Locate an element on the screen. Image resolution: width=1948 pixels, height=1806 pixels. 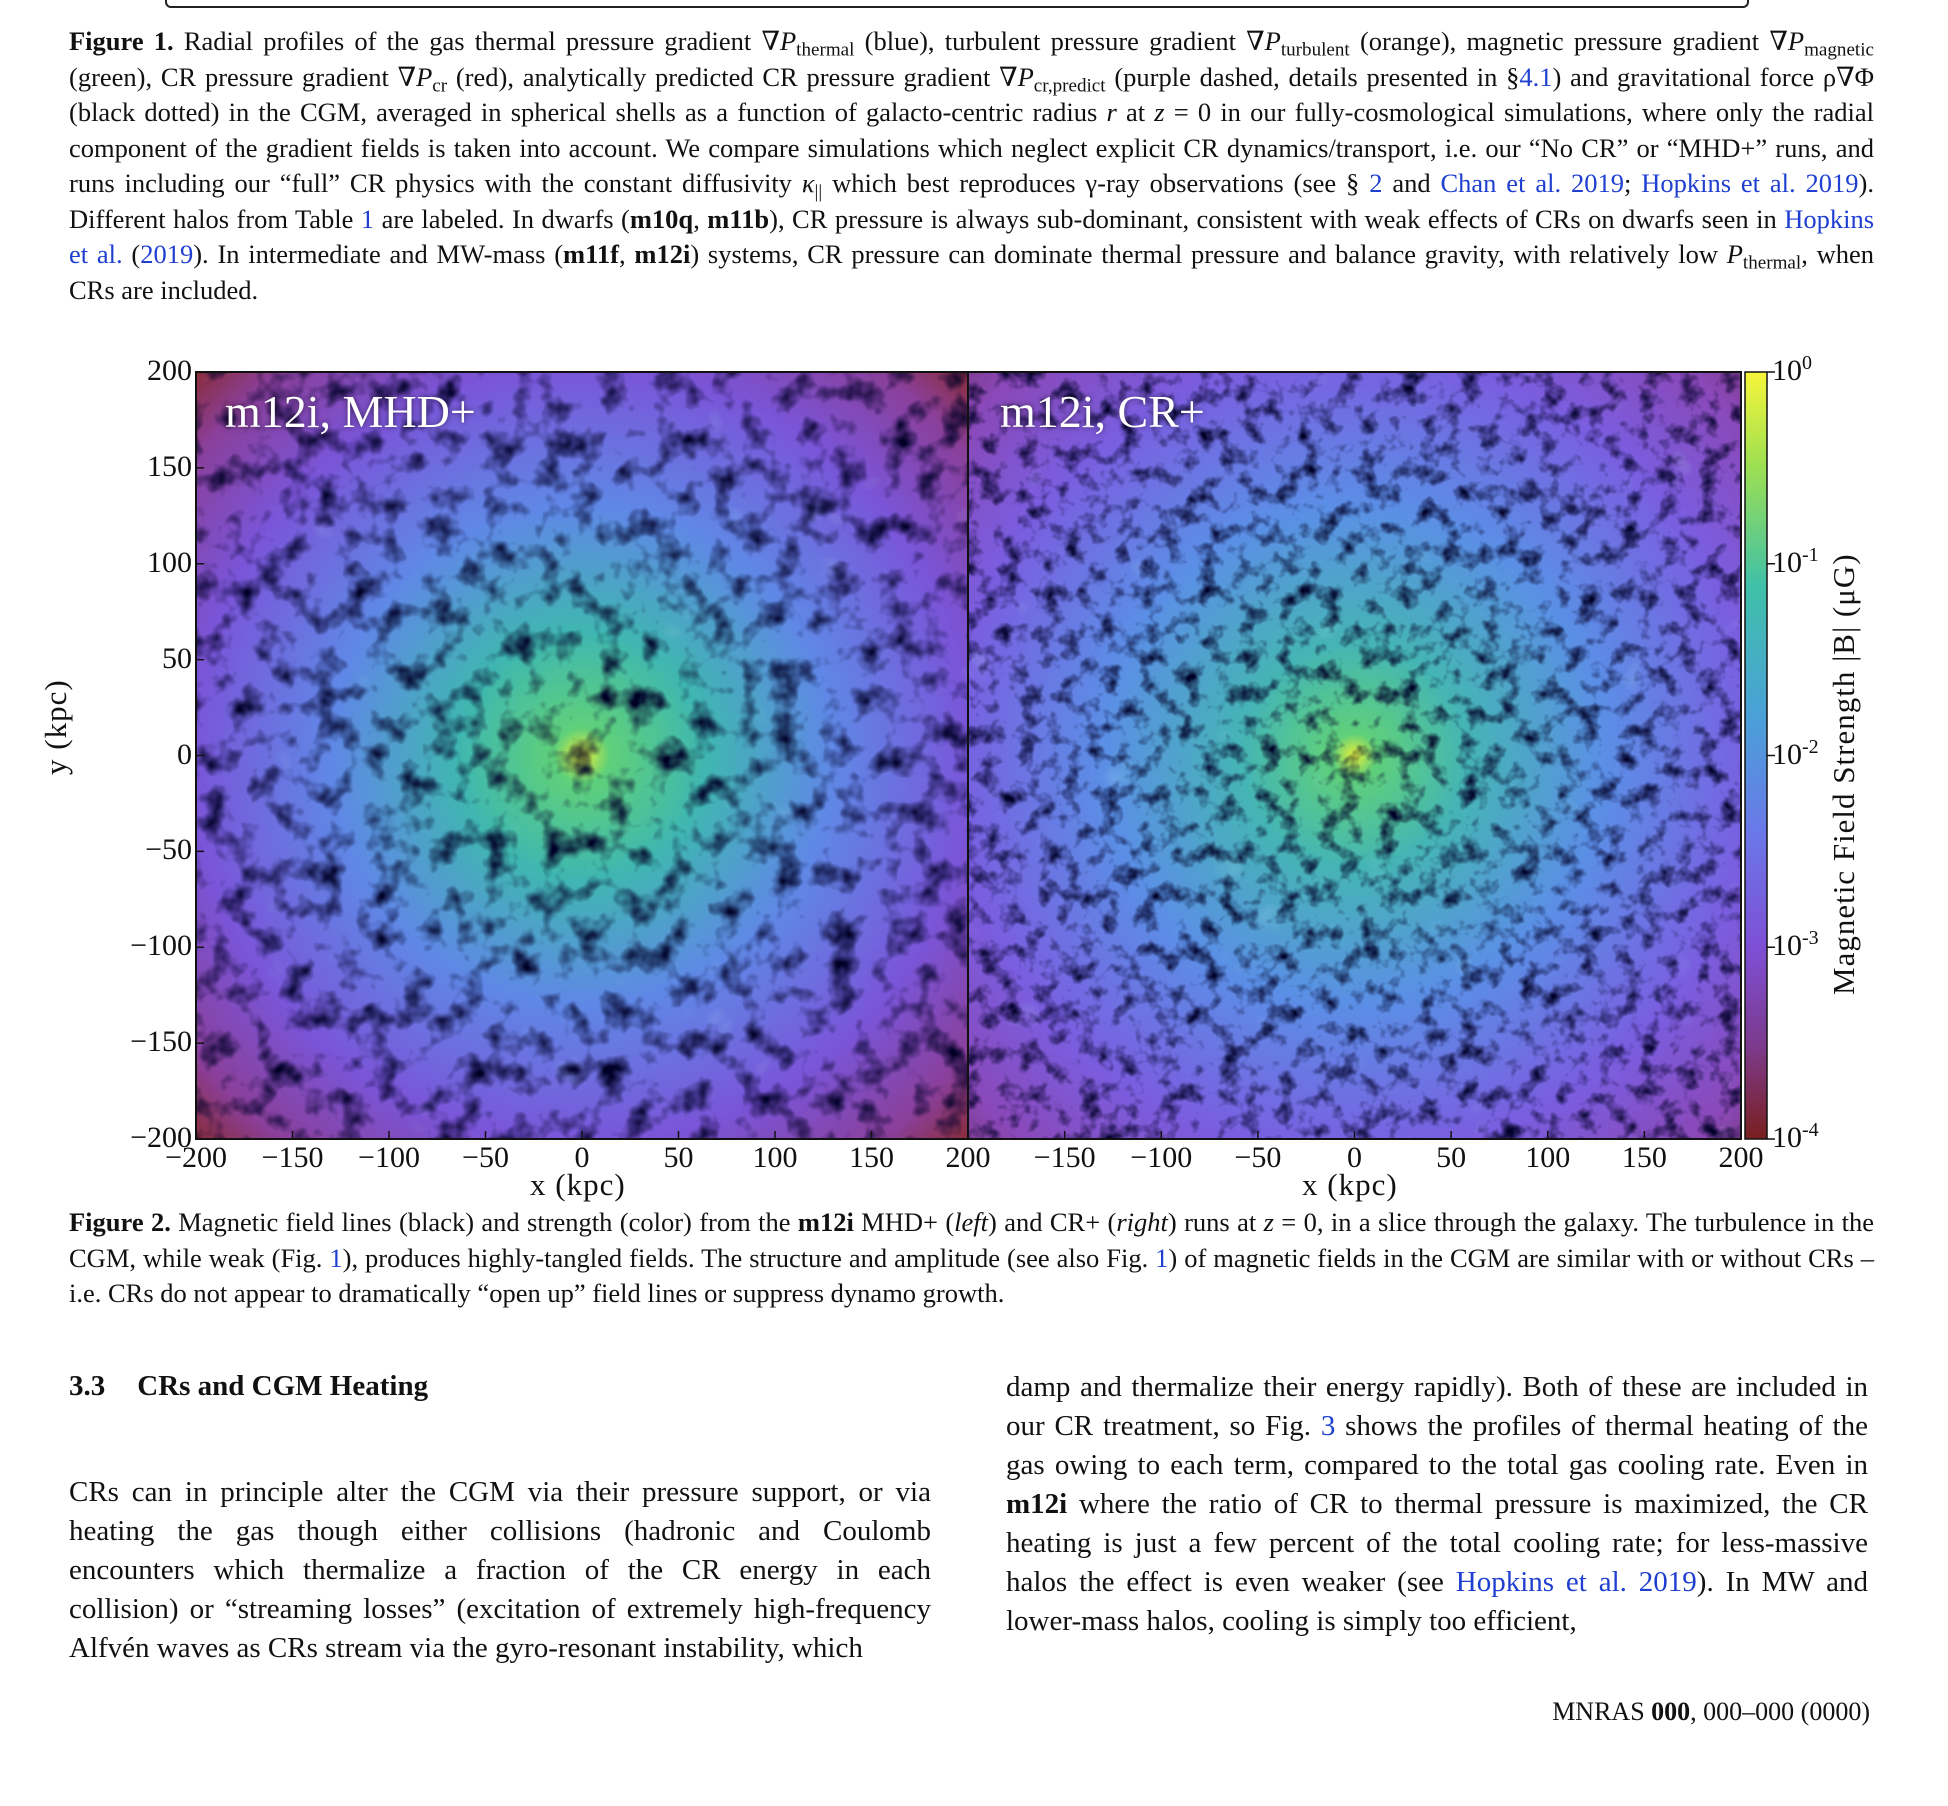
citation-link: Chan et al. 2019 is located at coordinates (1532, 183).